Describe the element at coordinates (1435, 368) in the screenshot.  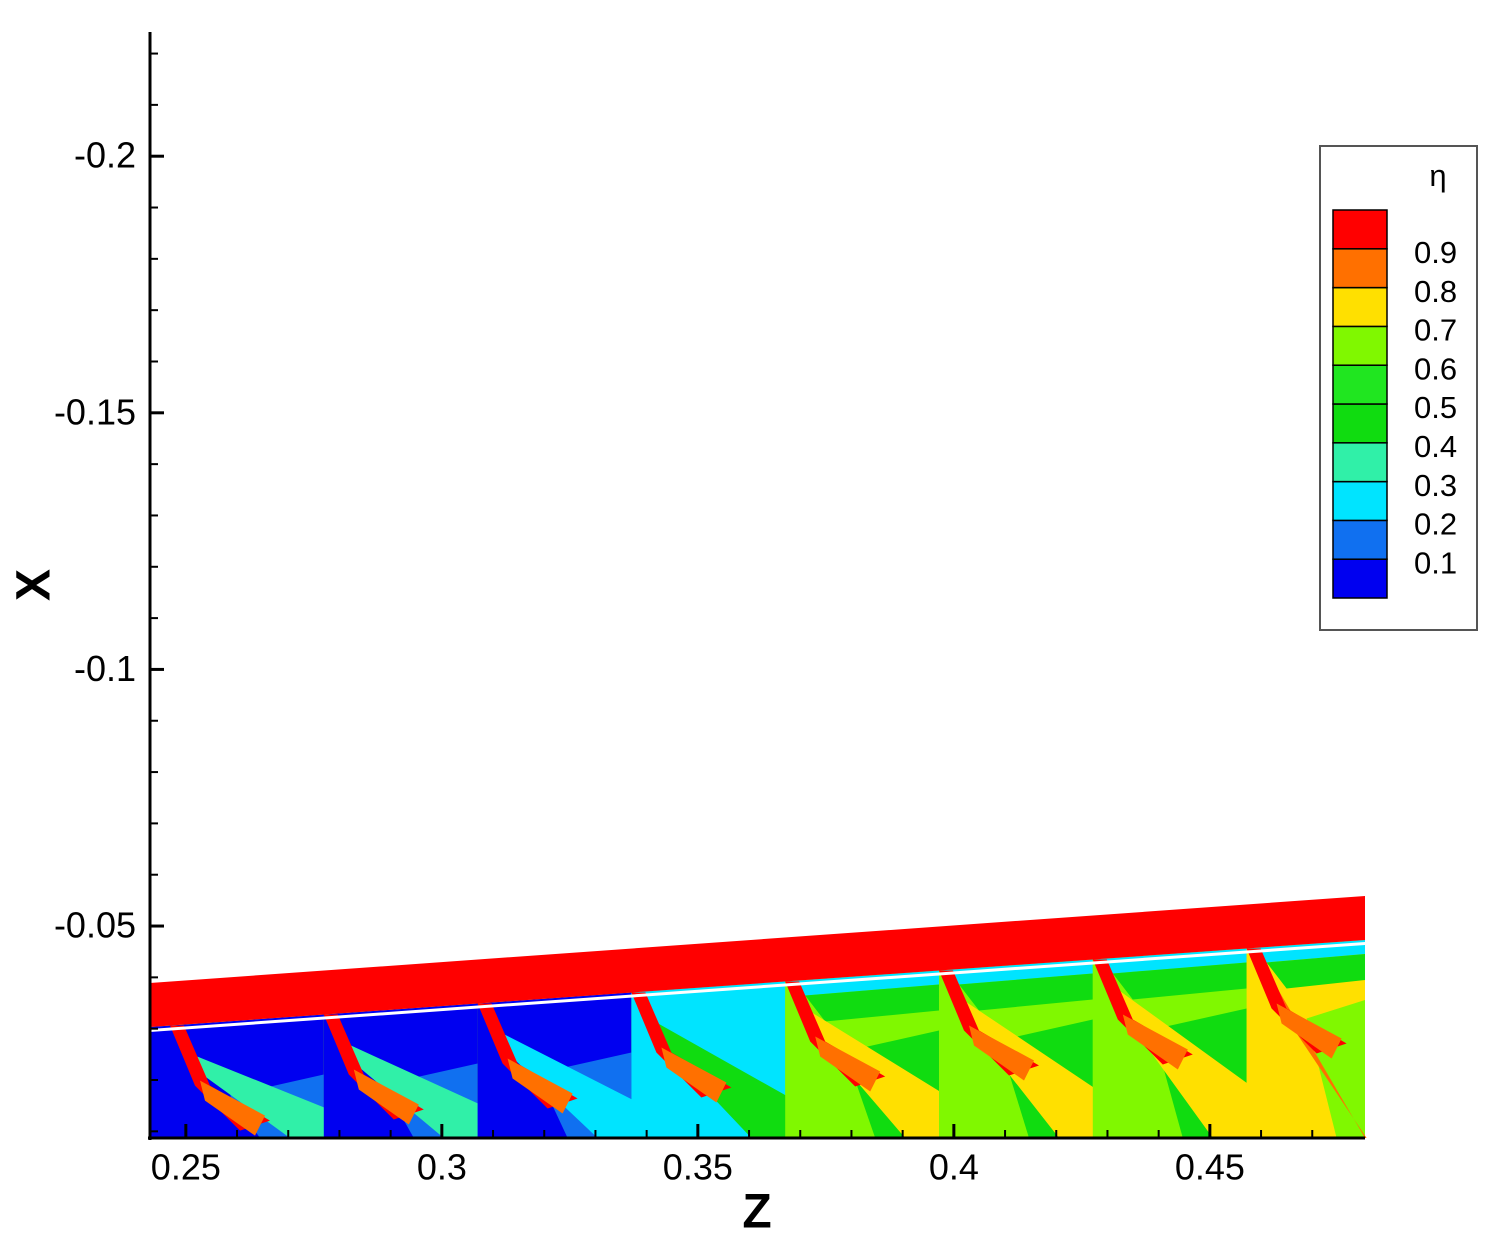
I see `legend-label: 0.6` at that location.